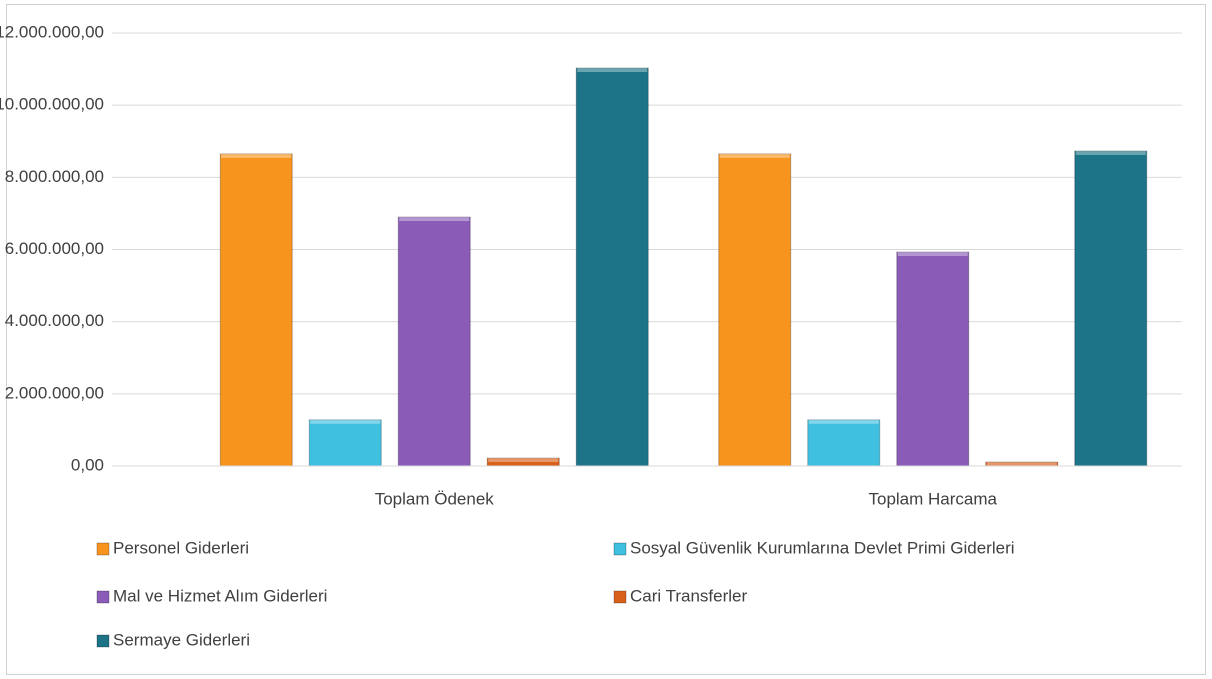  Describe the element at coordinates (54, 176) in the screenshot. I see `y-tick-label: 8.000.000,00` at that location.